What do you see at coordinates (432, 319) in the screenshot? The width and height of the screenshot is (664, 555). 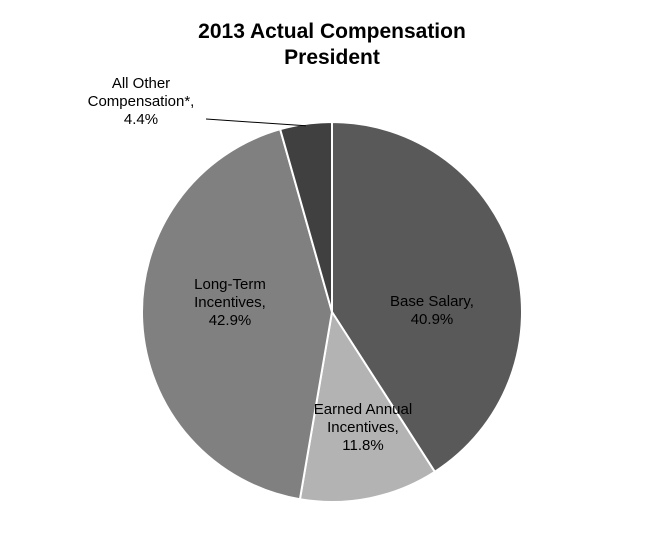 I see `slice-label-line: 40.9%` at bounding box center [432, 319].